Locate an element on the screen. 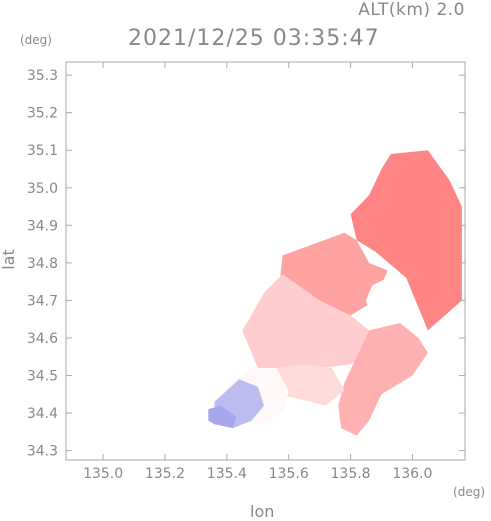  y-tick-label: 34.8 is located at coordinates (42, 264).